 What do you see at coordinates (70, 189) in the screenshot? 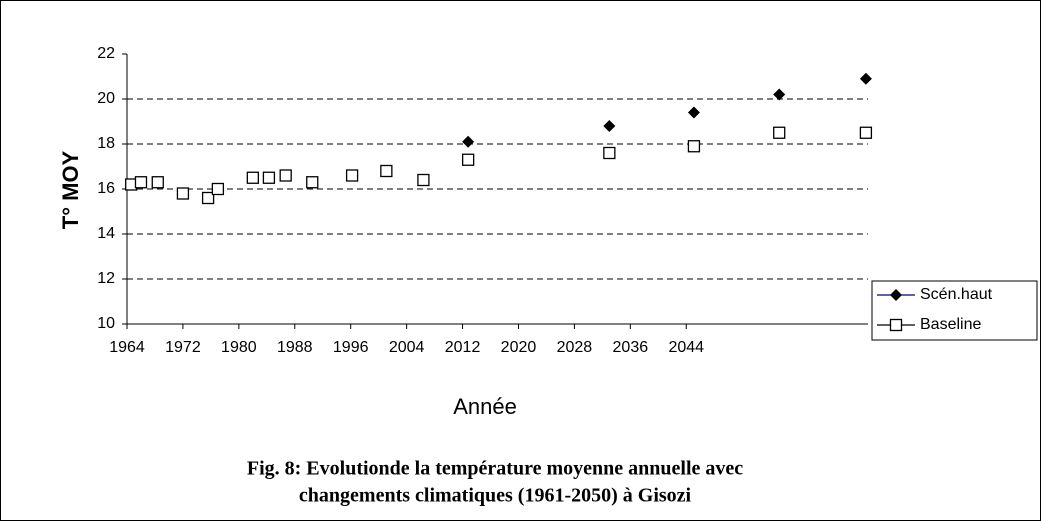
I see `y-axis-label: T° MOY` at bounding box center [70, 189].